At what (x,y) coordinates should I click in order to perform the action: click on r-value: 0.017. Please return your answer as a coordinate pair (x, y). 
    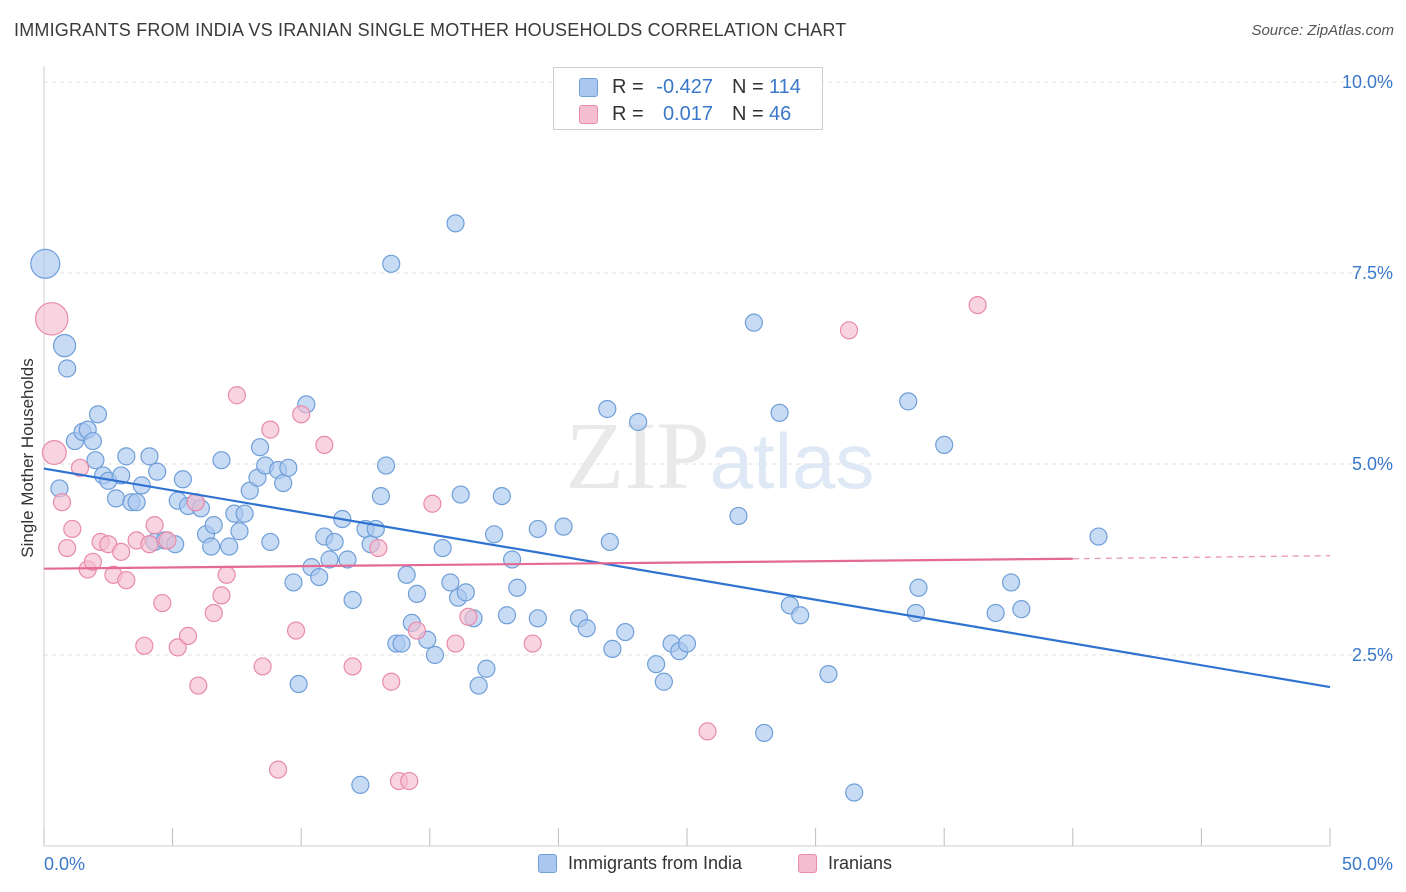
    Looking at the image, I should click on (687, 114).